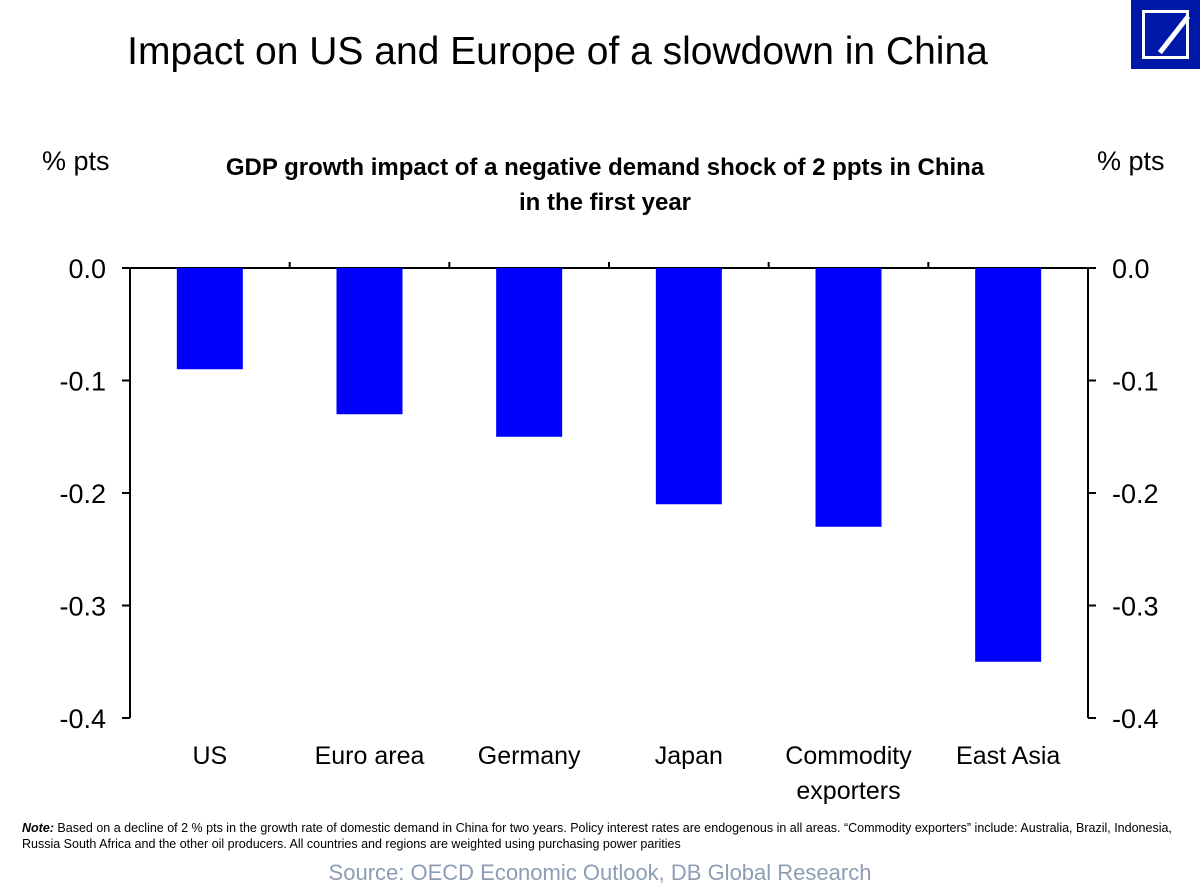 Image resolution: width=1200 pixels, height=888 pixels. What do you see at coordinates (370, 756) in the screenshot?
I see `category-label: Euro area` at bounding box center [370, 756].